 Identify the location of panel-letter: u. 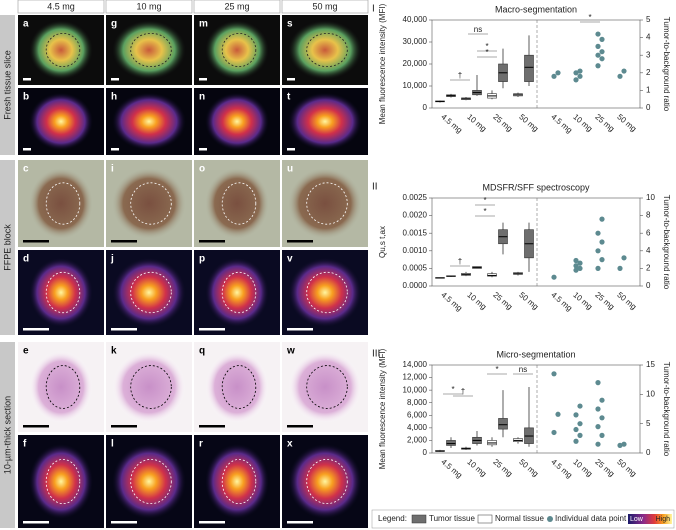
(290, 169).